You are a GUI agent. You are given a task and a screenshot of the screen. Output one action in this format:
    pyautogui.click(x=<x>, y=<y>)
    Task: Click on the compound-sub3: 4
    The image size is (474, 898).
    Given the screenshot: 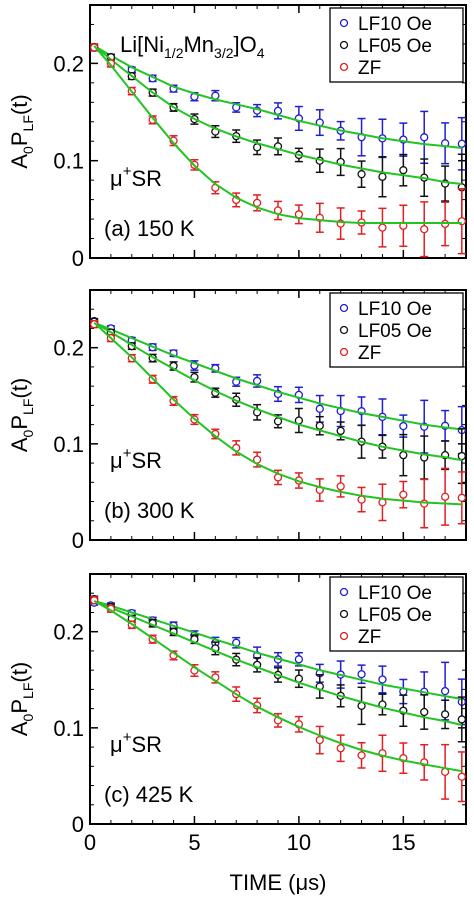 What is the action you would take?
    pyautogui.click(x=261, y=53)
    